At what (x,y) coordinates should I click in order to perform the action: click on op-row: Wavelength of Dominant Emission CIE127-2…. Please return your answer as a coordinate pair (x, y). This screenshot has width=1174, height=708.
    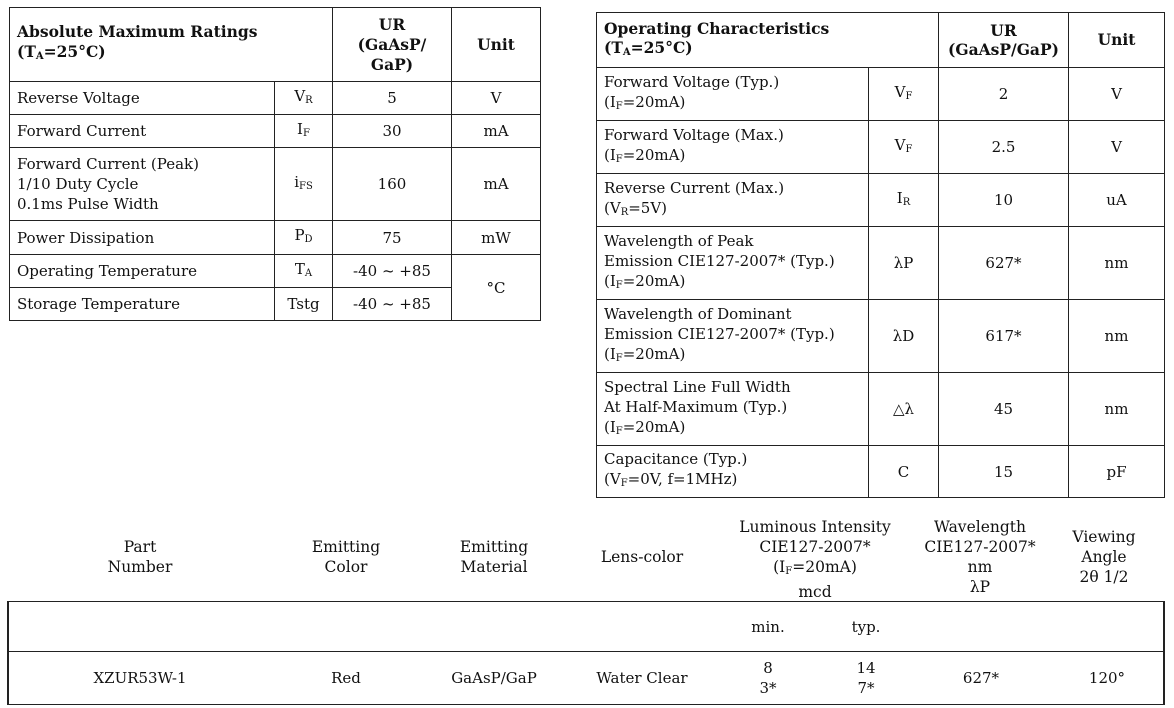
    Looking at the image, I should click on (880, 336).